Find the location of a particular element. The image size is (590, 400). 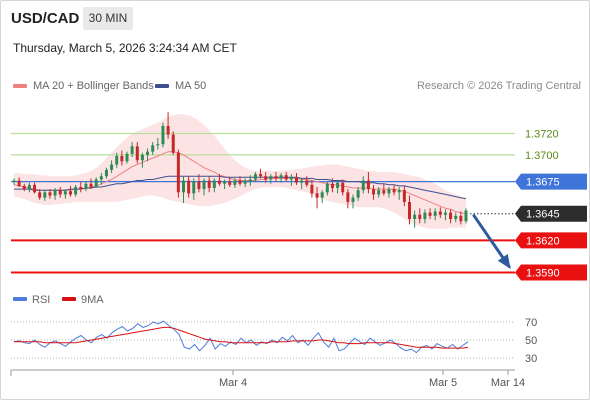

research-credit: Research © 2026 Trading Central is located at coordinates (498, 86).